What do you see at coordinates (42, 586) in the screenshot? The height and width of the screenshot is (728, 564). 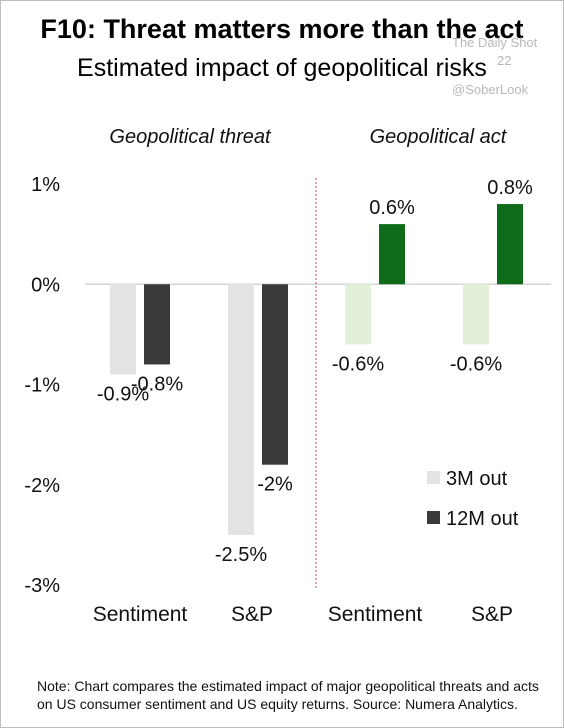 I see `y-tick-label: -3%` at bounding box center [42, 586].